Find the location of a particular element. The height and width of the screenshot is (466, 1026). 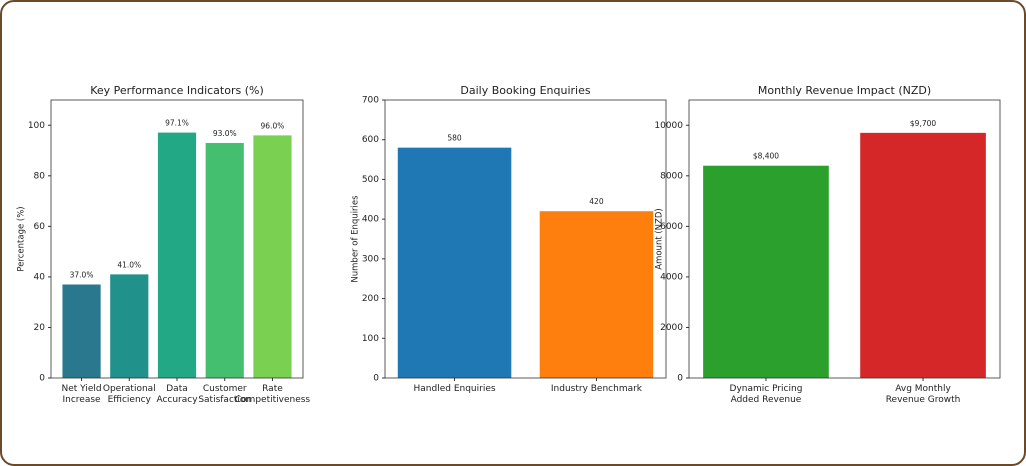

x-tick-label-line: Satisfaction is located at coordinates (224, 400).